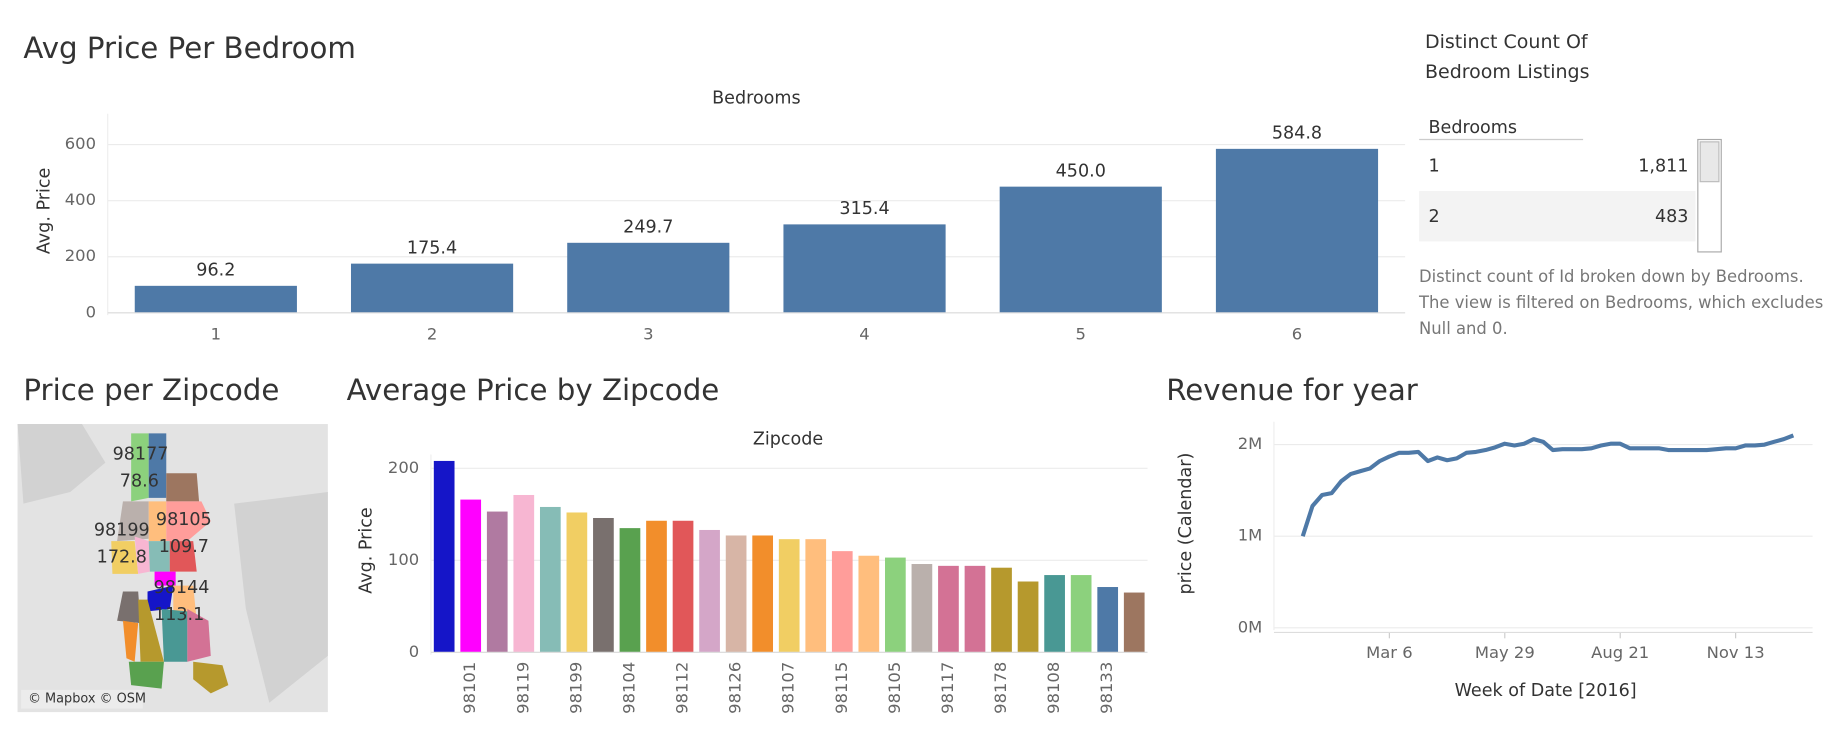 This screenshot has width=1836, height=731. I want to click on map-label: 98105, so click(184, 520).